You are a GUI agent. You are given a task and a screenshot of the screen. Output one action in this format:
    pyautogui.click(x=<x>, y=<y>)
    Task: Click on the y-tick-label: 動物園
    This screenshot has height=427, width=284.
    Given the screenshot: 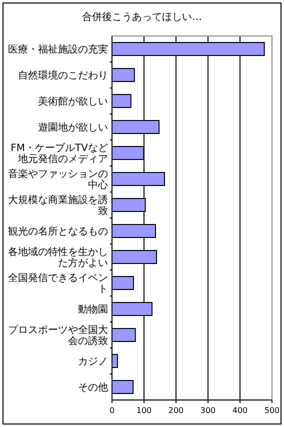 What is the action you would take?
    pyautogui.click(x=93, y=310)
    